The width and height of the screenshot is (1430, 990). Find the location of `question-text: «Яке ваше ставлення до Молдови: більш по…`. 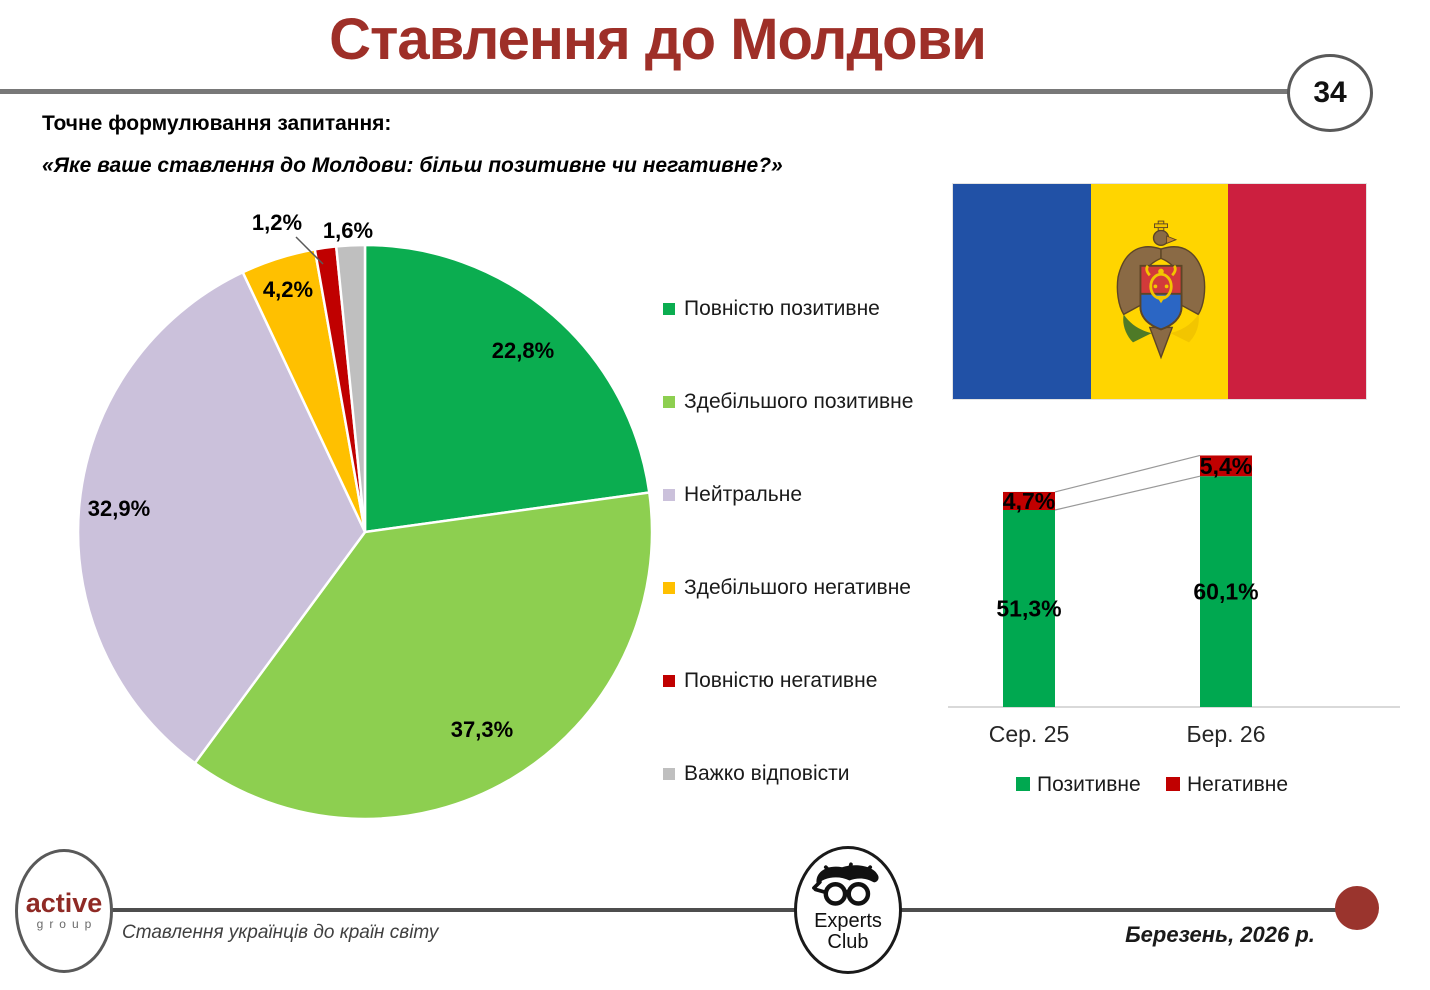

question-text: «Яке ваше ставлення до Молдови: більш по… is located at coordinates (412, 165).